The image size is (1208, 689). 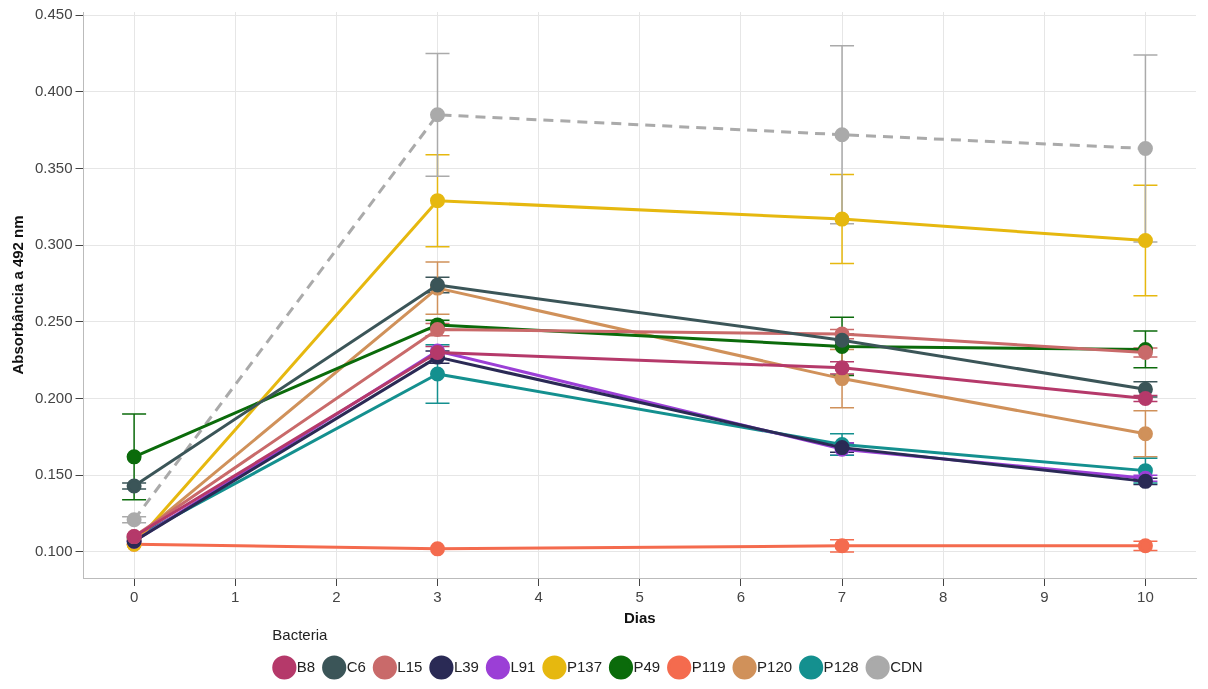 What do you see at coordinates (53, 397) in the screenshot?
I see `y-tick-label: 0.200` at bounding box center [53, 397].